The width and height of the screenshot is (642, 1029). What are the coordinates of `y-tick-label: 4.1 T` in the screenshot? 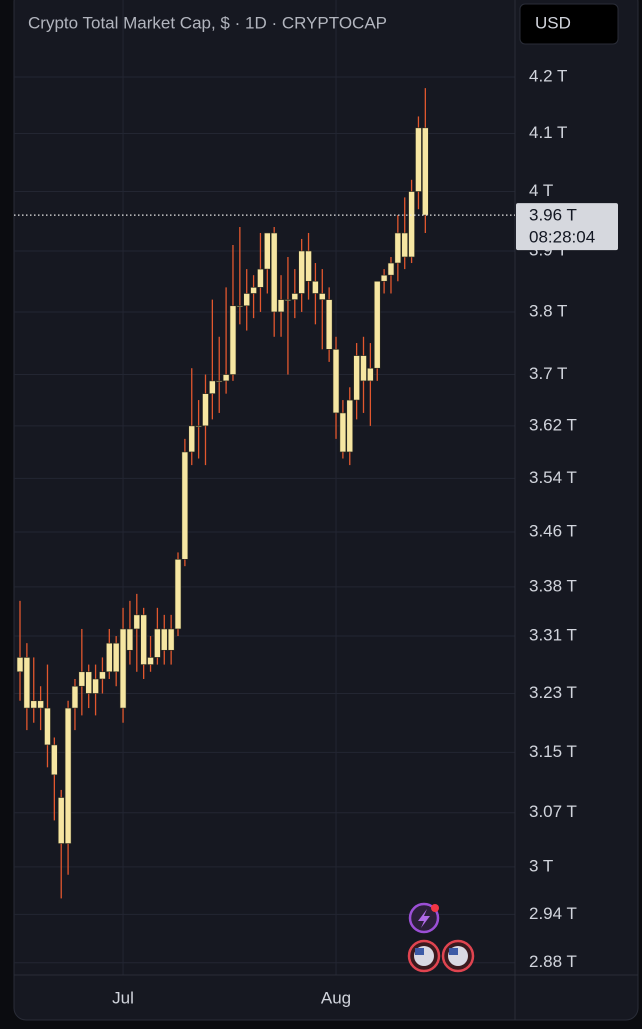 It's located at (548, 132).